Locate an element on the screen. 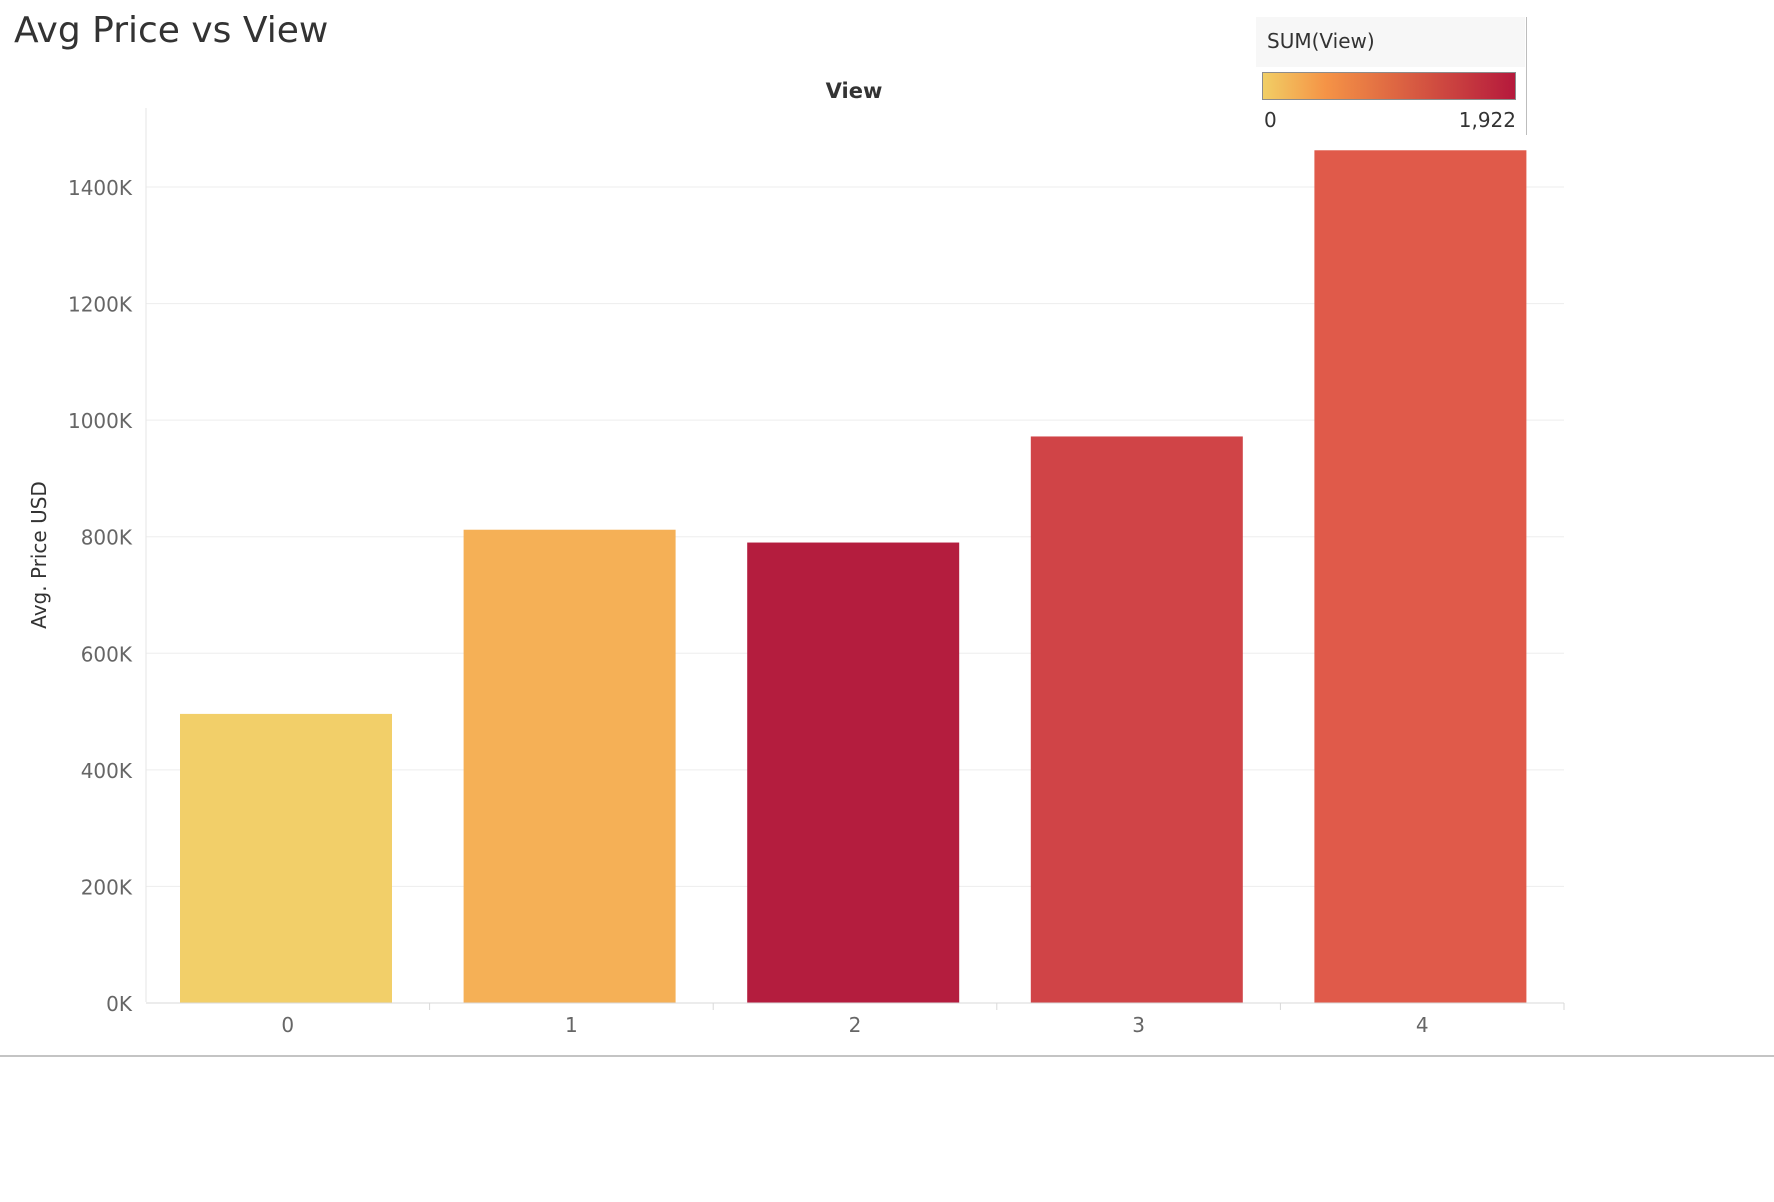 The image size is (1774, 1202). y-tick-label: 400K is located at coordinates (107, 771).